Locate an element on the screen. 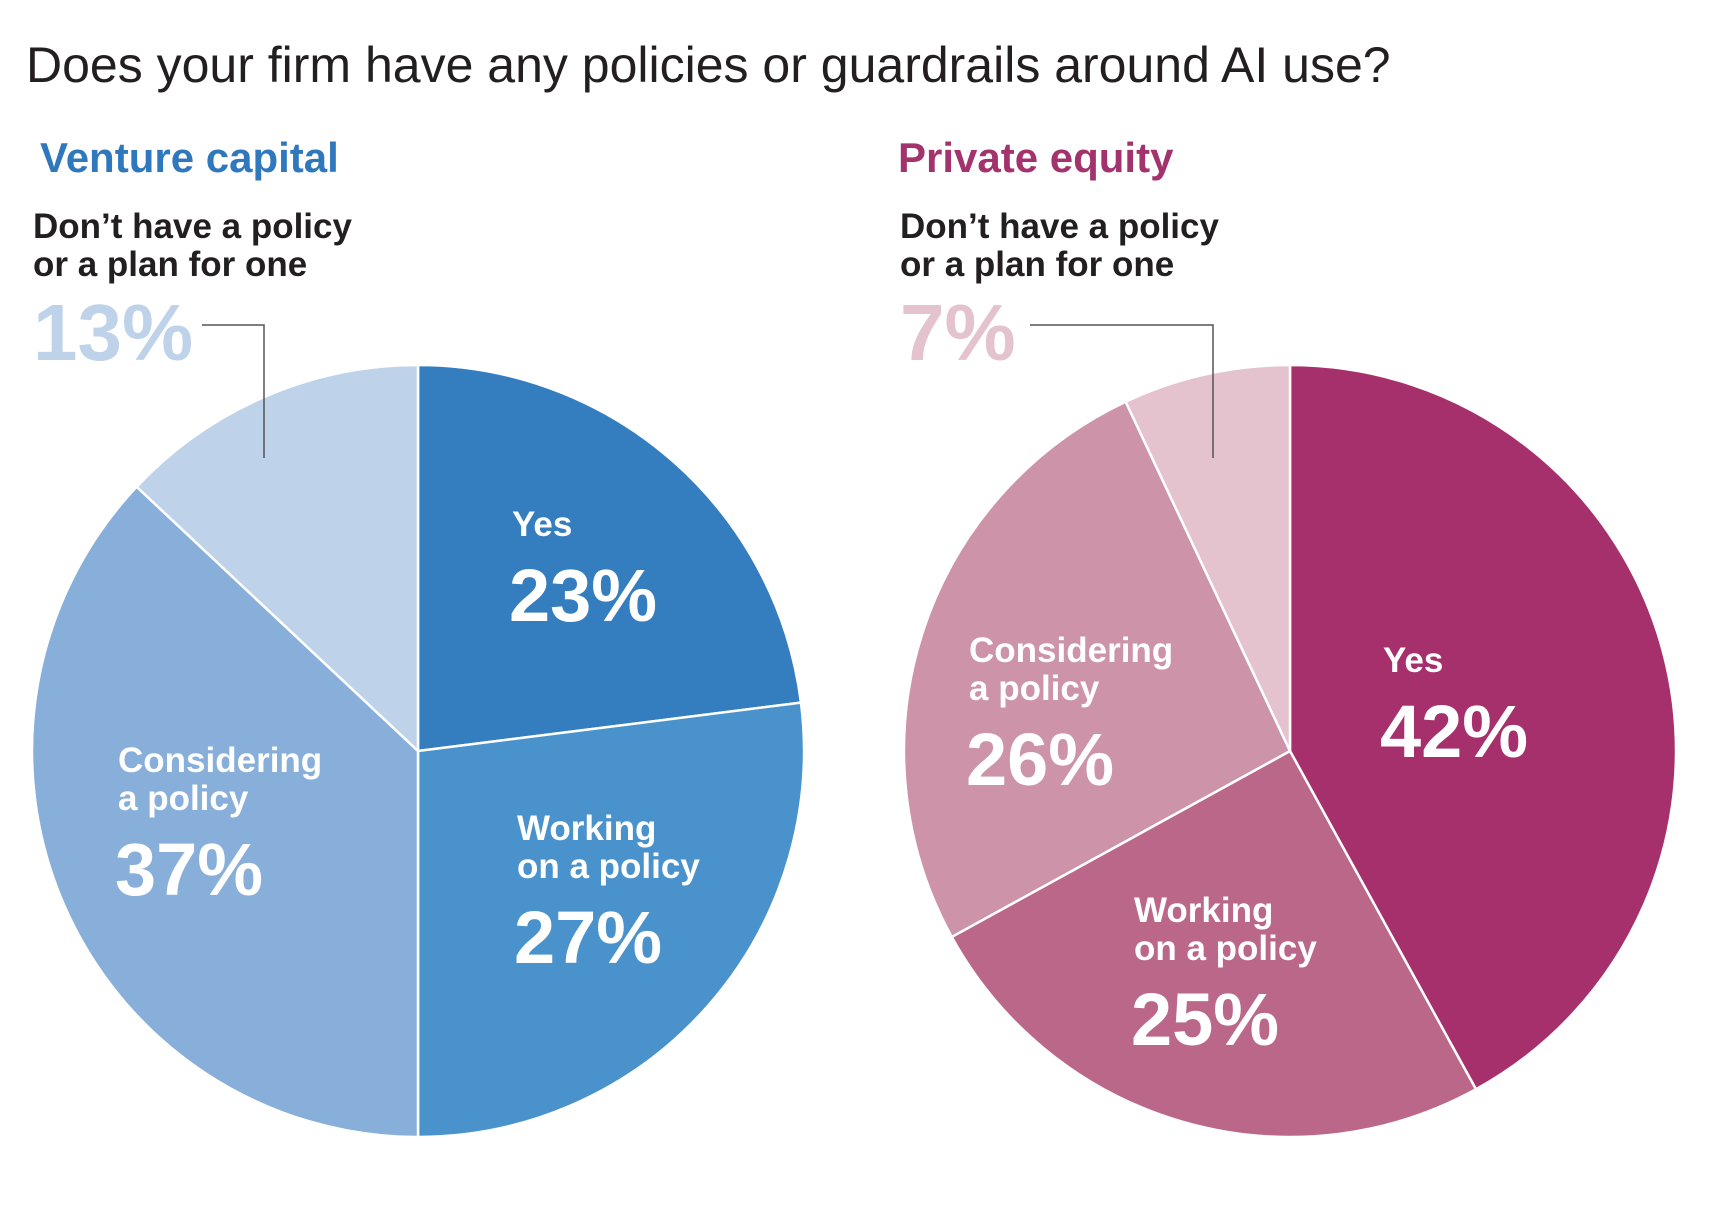 This screenshot has width=1722, height=1208. slice-value-yes: 23% is located at coordinates (583, 595).